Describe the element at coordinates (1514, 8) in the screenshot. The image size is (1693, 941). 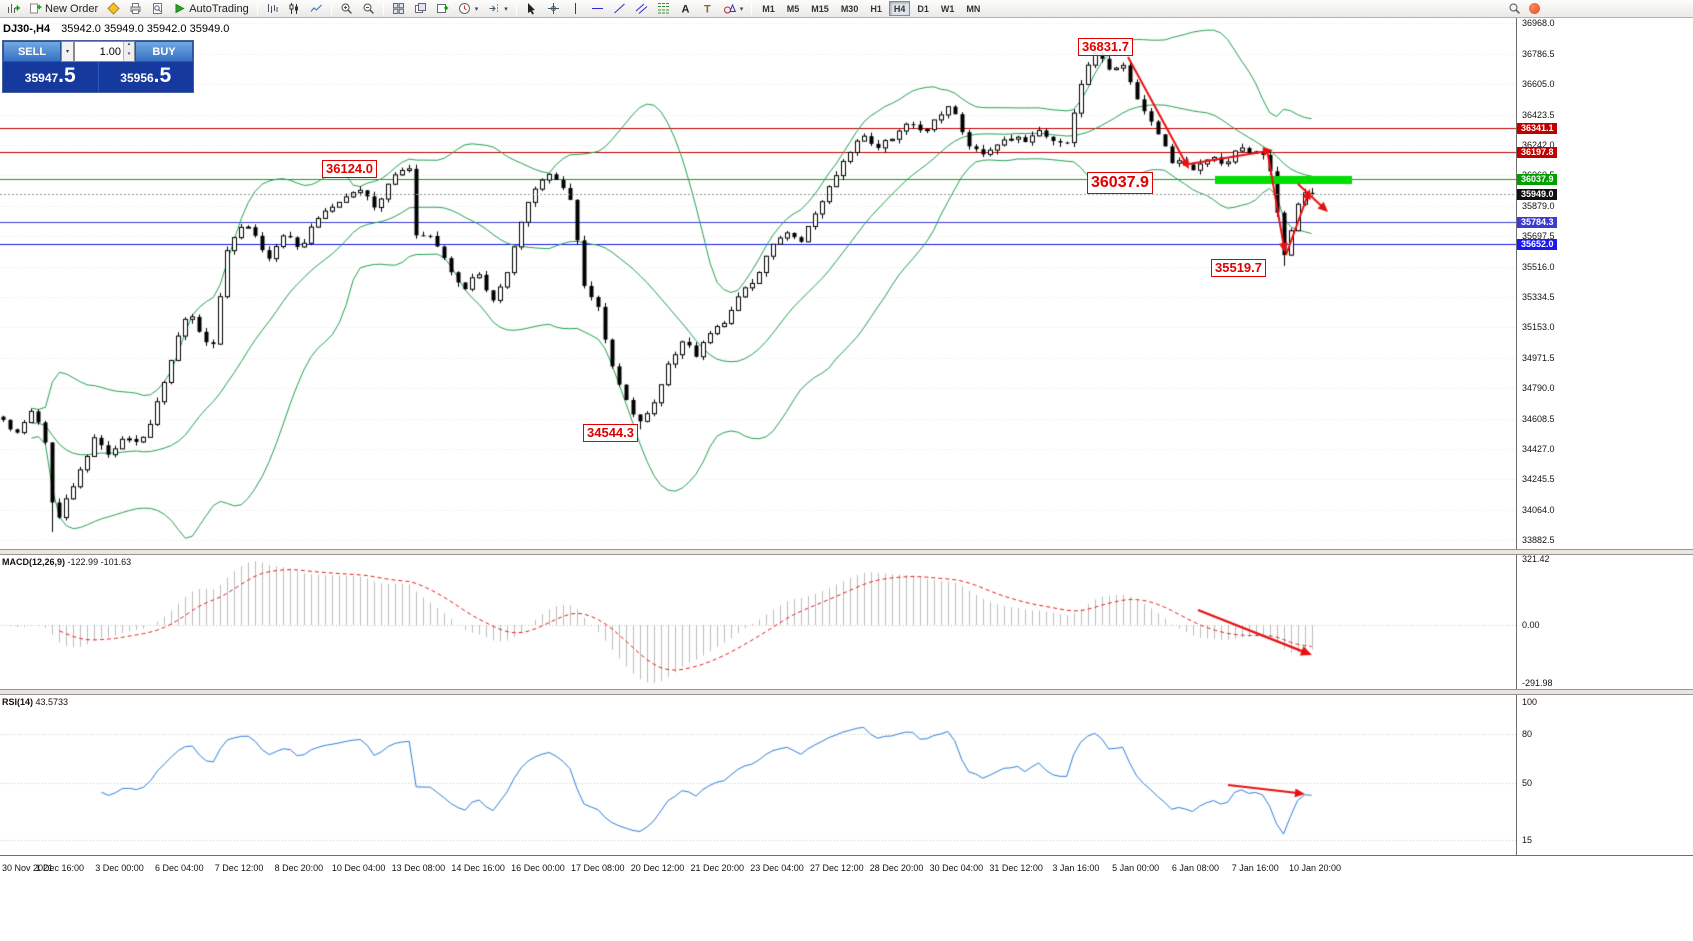
I see `search-icon` at that location.